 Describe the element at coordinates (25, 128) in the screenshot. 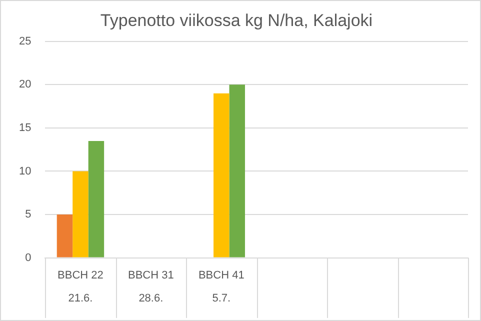

I see `y-tick-label: 15` at that location.